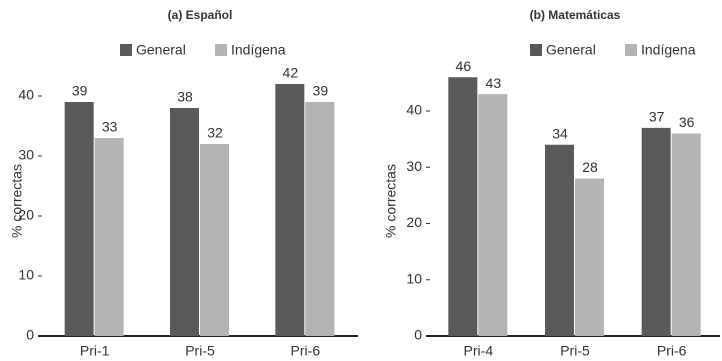 The width and height of the screenshot is (722, 361). Describe the element at coordinates (657, 117) in the screenshot. I see `value-label: 37` at that location.